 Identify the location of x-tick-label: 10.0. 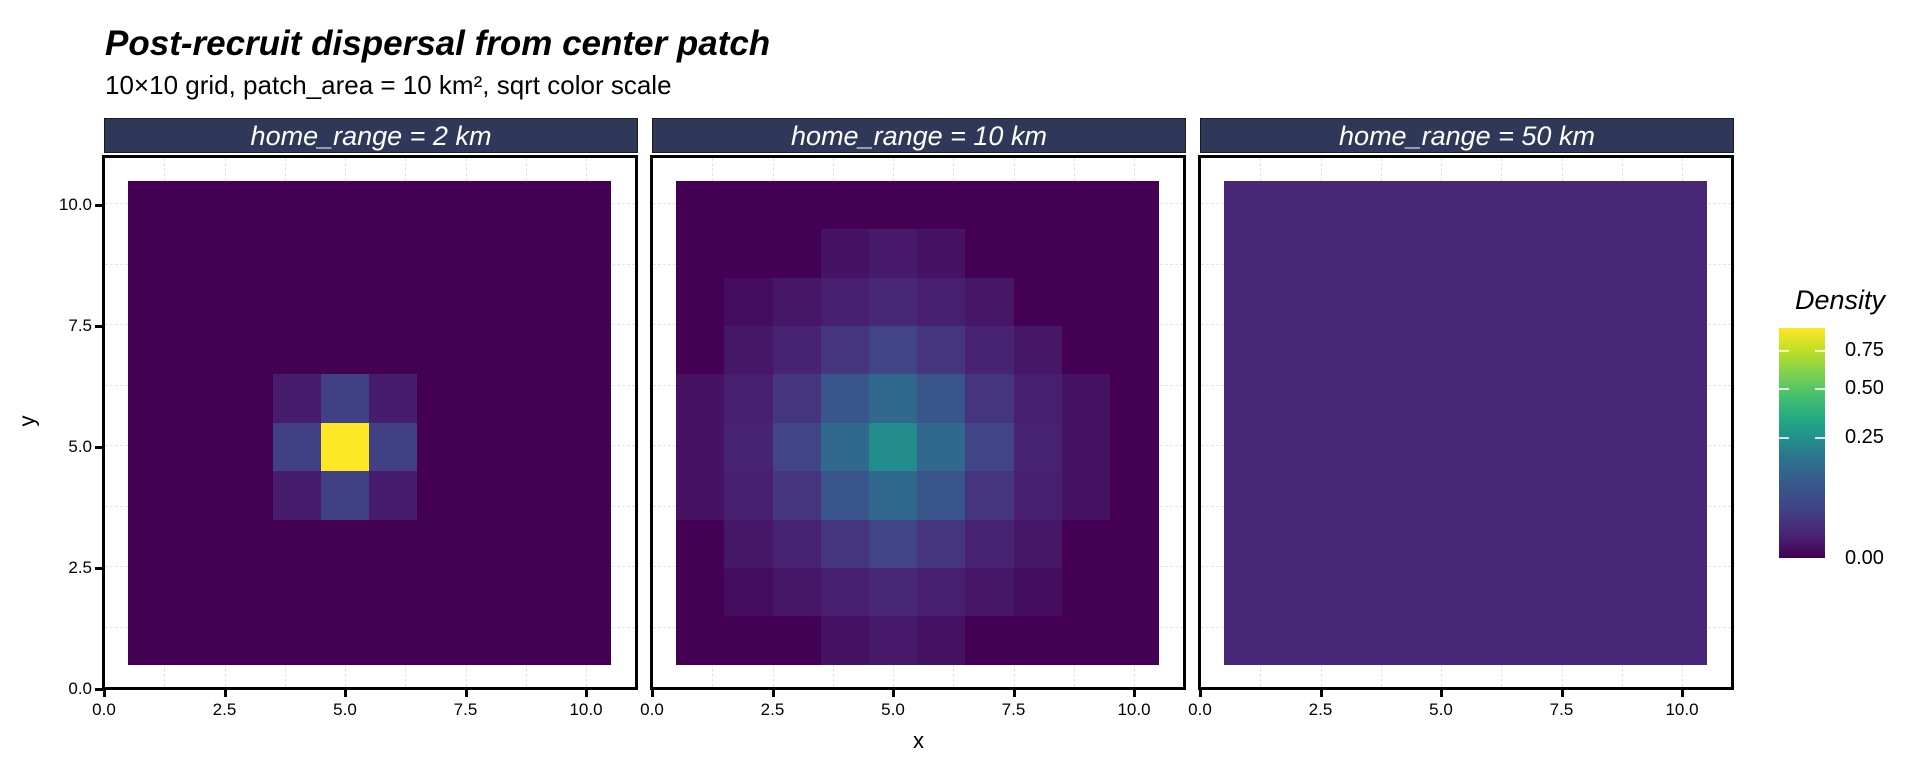
(586, 709).